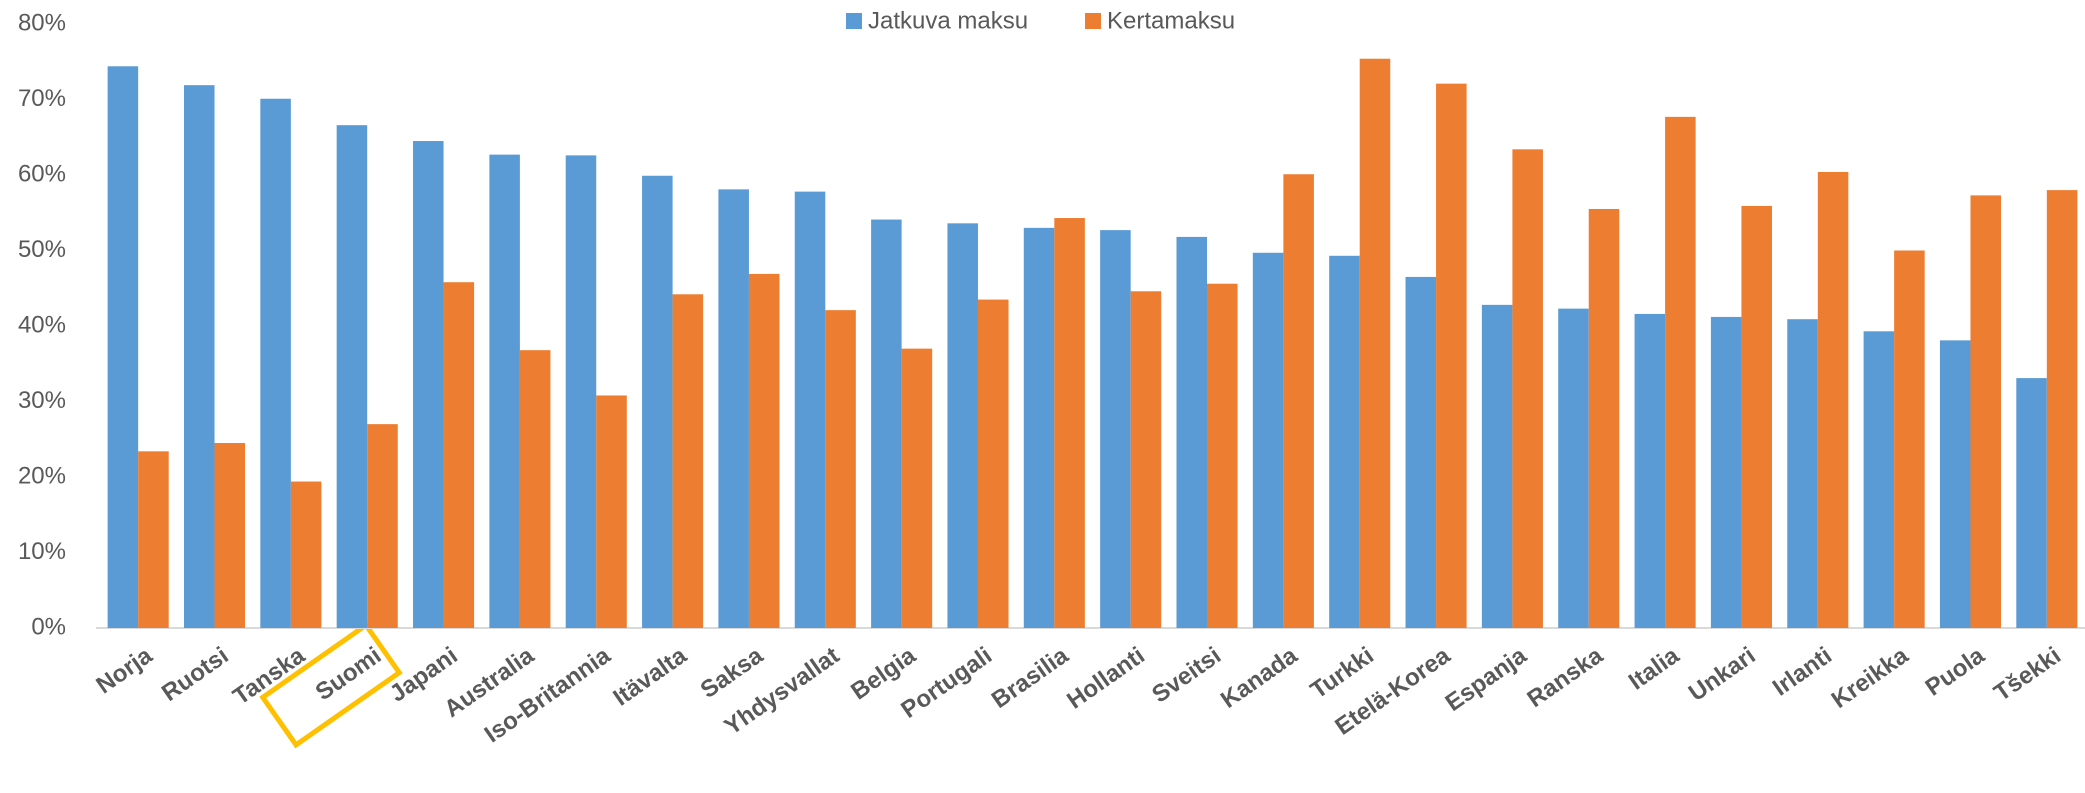 Image resolution: width=2085 pixels, height=793 pixels. What do you see at coordinates (1186, 675) in the screenshot?
I see `x-tick-label: Sveitsi` at bounding box center [1186, 675].